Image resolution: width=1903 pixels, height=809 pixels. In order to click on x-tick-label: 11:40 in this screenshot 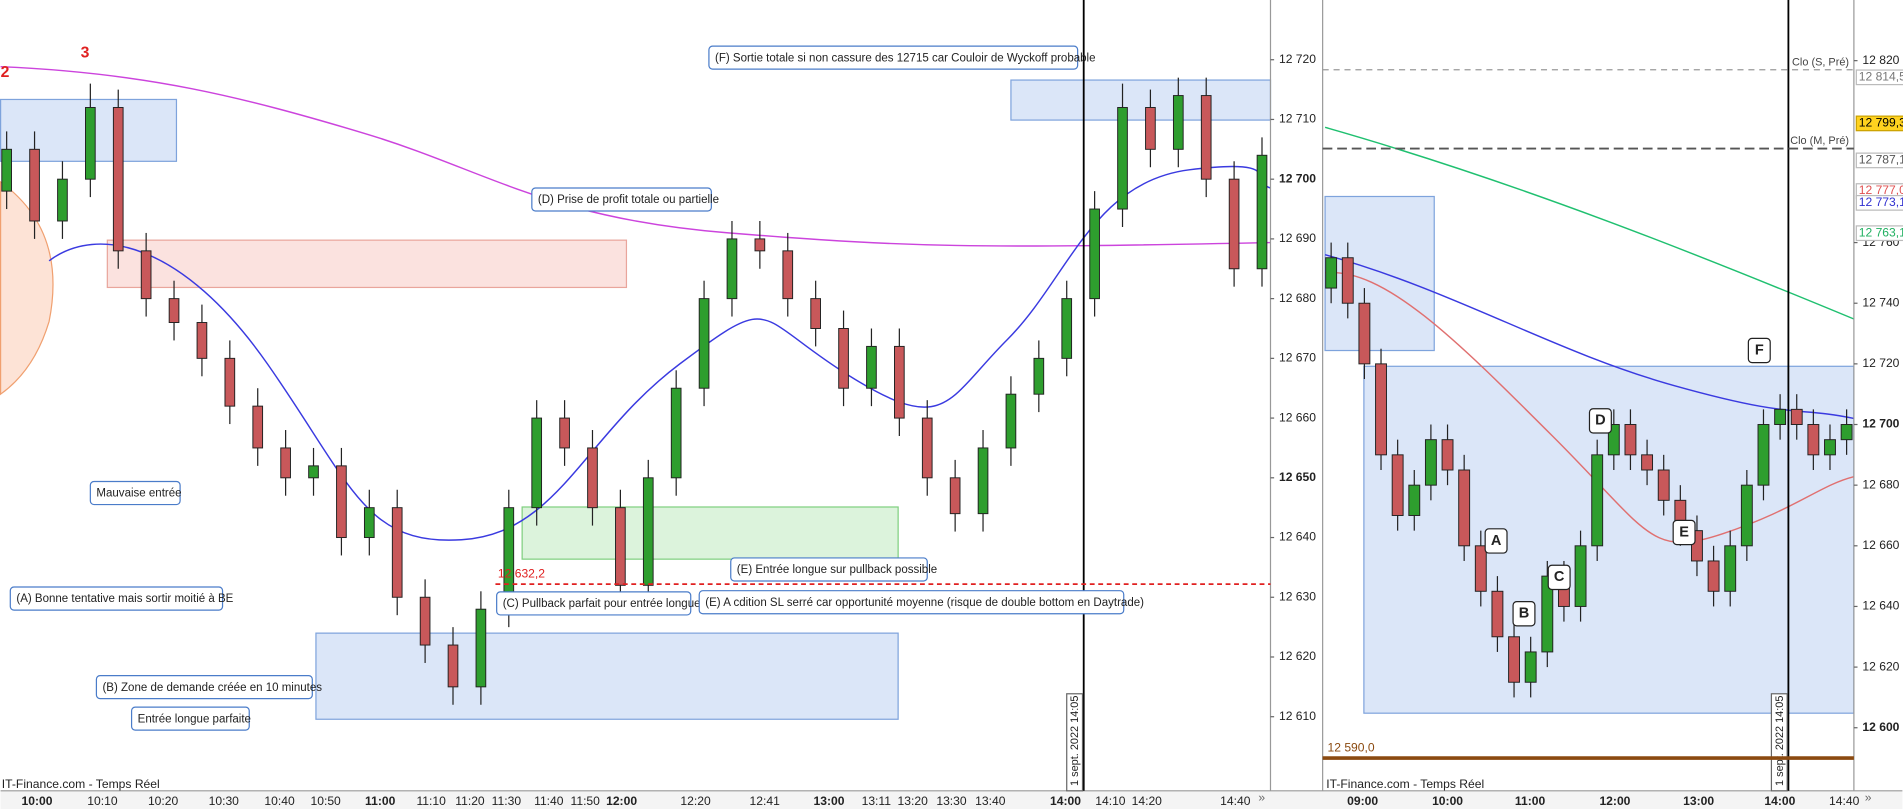, I will do `click(549, 801)`.